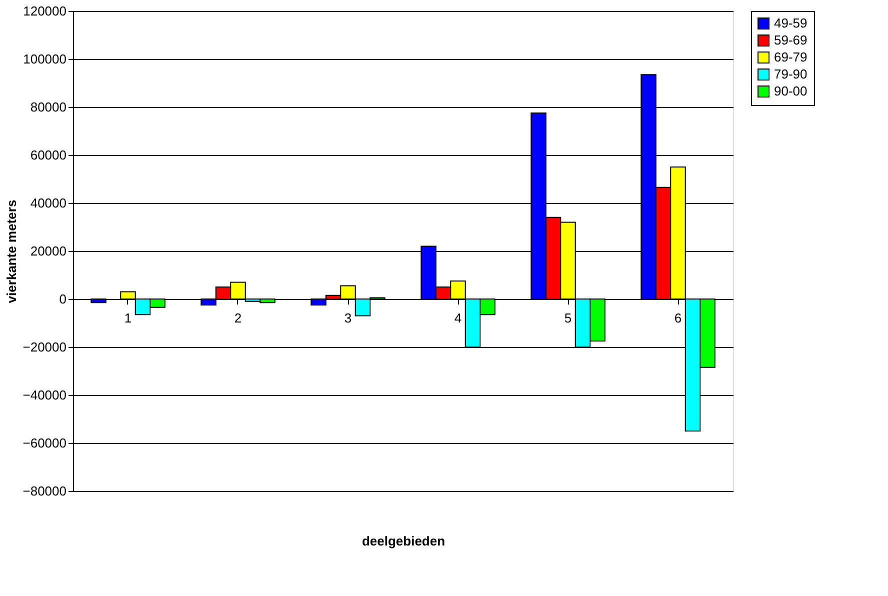 This screenshot has height=596, width=888. Describe the element at coordinates (48, 251) in the screenshot. I see `y-tick-label: 20000` at that location.